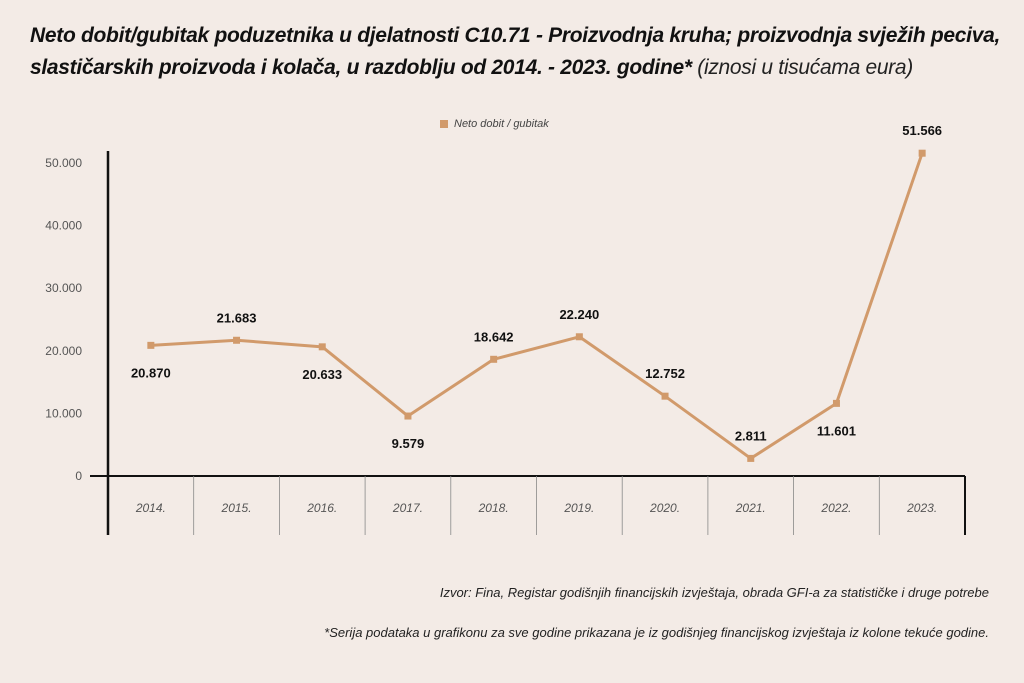 This screenshot has width=1024, height=683. I want to click on y-tick-label: 40.000, so click(63, 226).